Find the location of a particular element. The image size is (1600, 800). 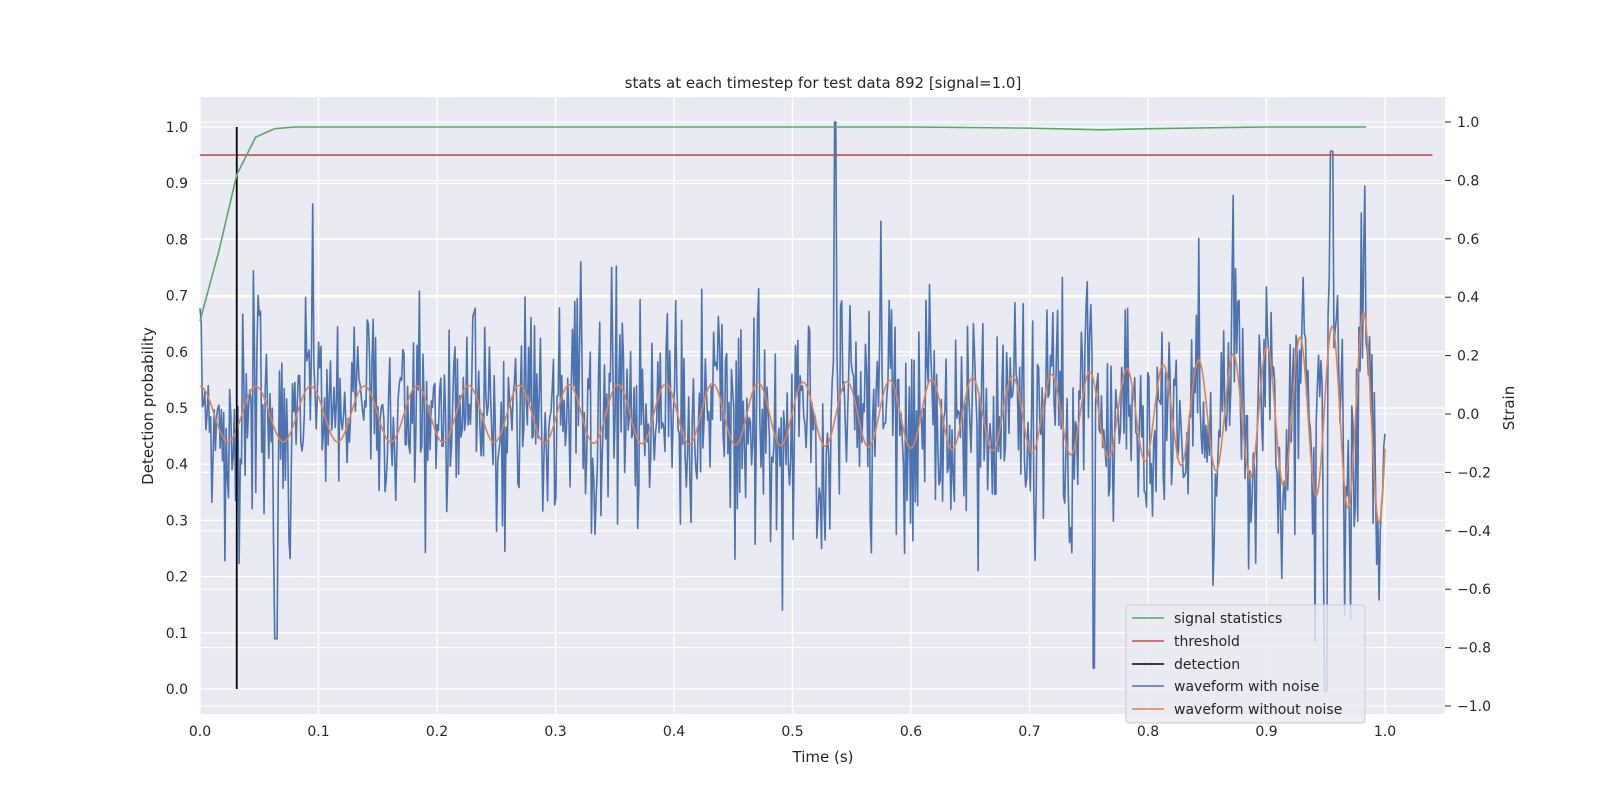

legend-label: waveform without noise is located at coordinates (1258, 710).